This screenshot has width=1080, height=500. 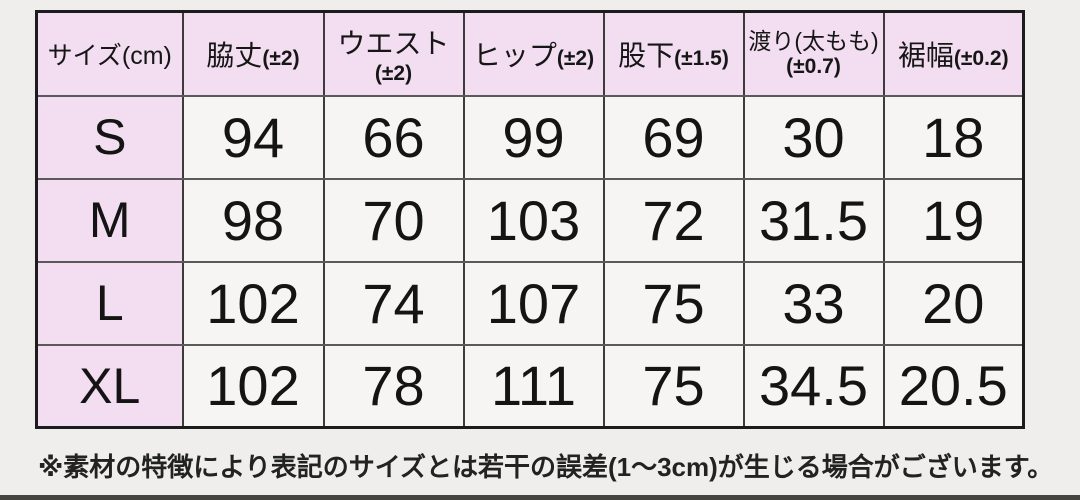 I want to click on value-cell: 30, so click(x=813, y=137).